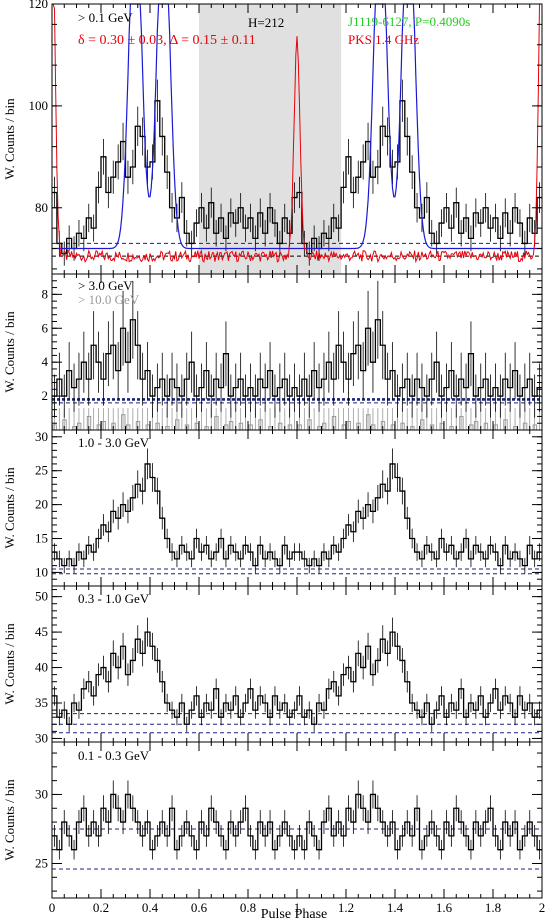 This screenshot has height=922, width=546. I want to click on band-label: 1.0 - 3.0 GeV, so click(114, 442).